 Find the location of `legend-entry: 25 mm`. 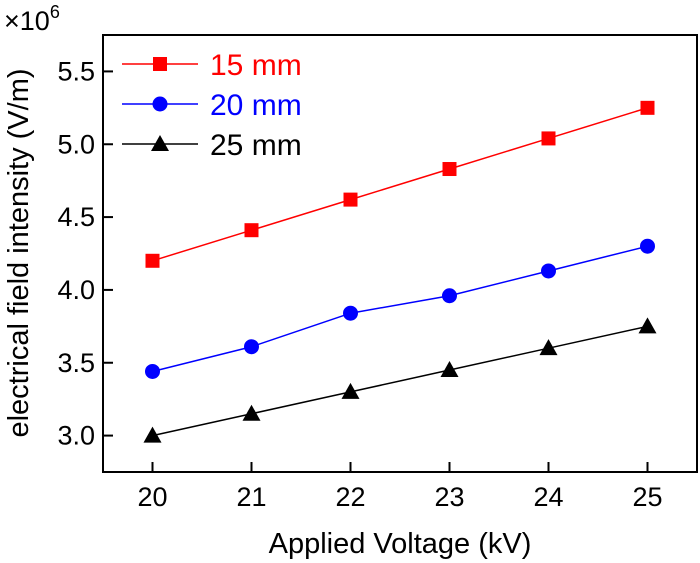

legend-entry: 25 mm is located at coordinates (212, 145).